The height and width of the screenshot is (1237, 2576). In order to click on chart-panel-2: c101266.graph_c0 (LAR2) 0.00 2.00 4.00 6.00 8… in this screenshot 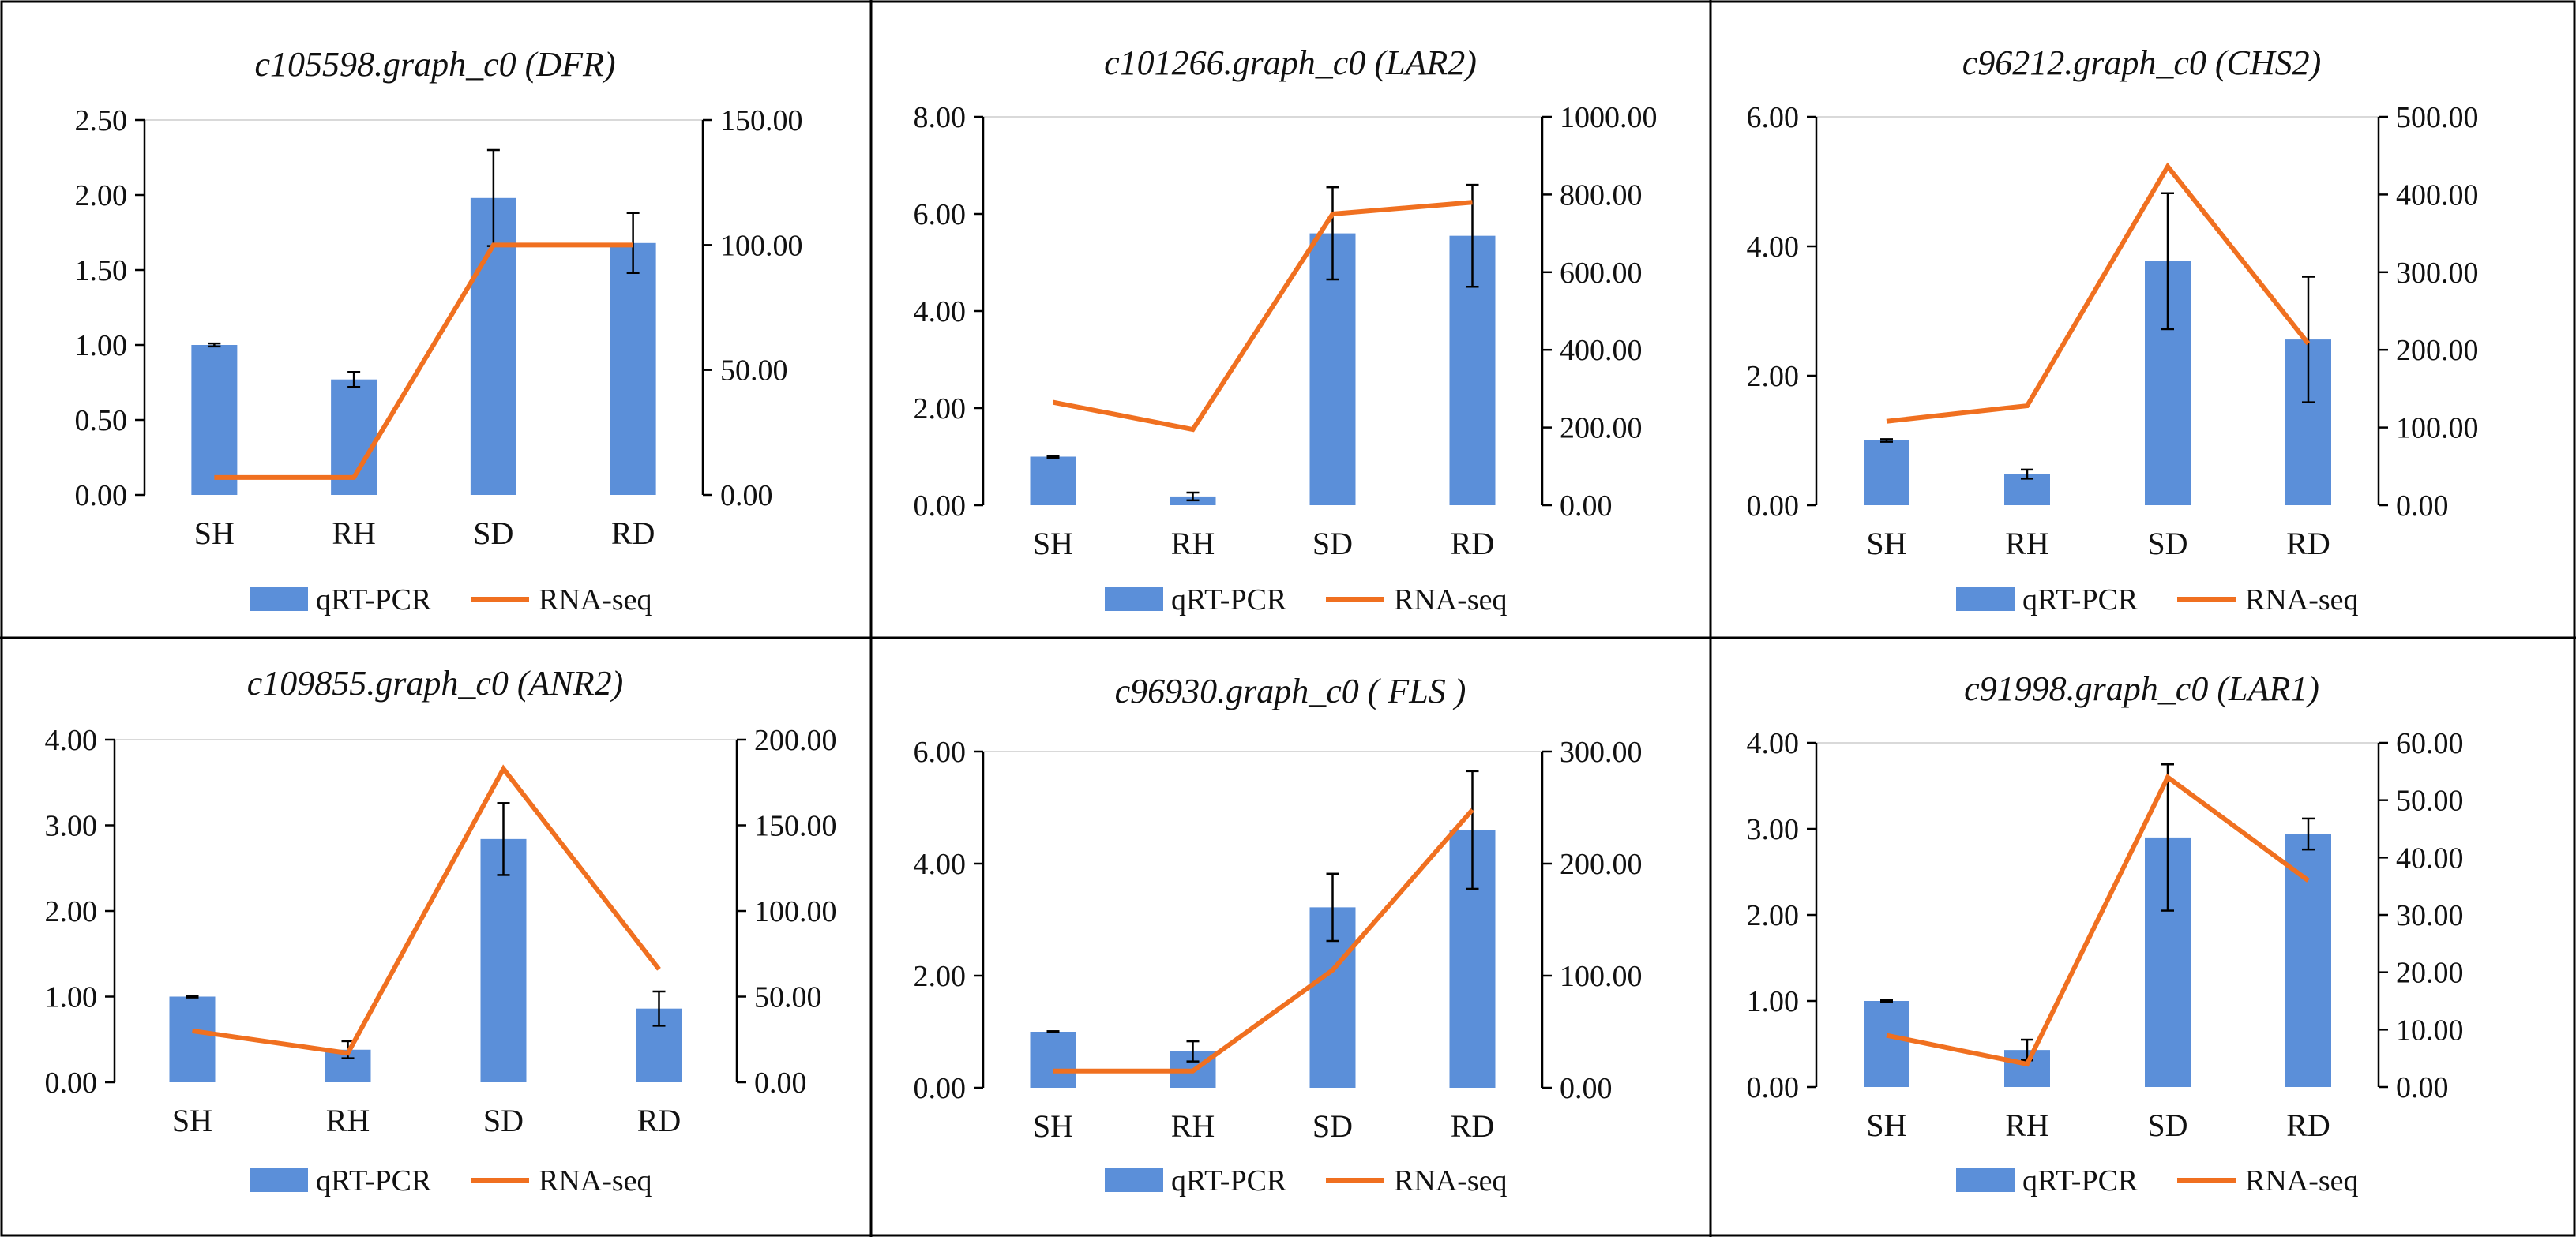, I will do `click(1286, 330)`.